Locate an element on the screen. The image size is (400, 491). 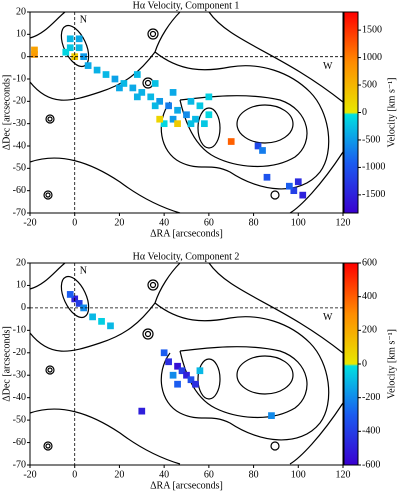
colorbar-tick-label: 400 is located at coordinates (369, 296).